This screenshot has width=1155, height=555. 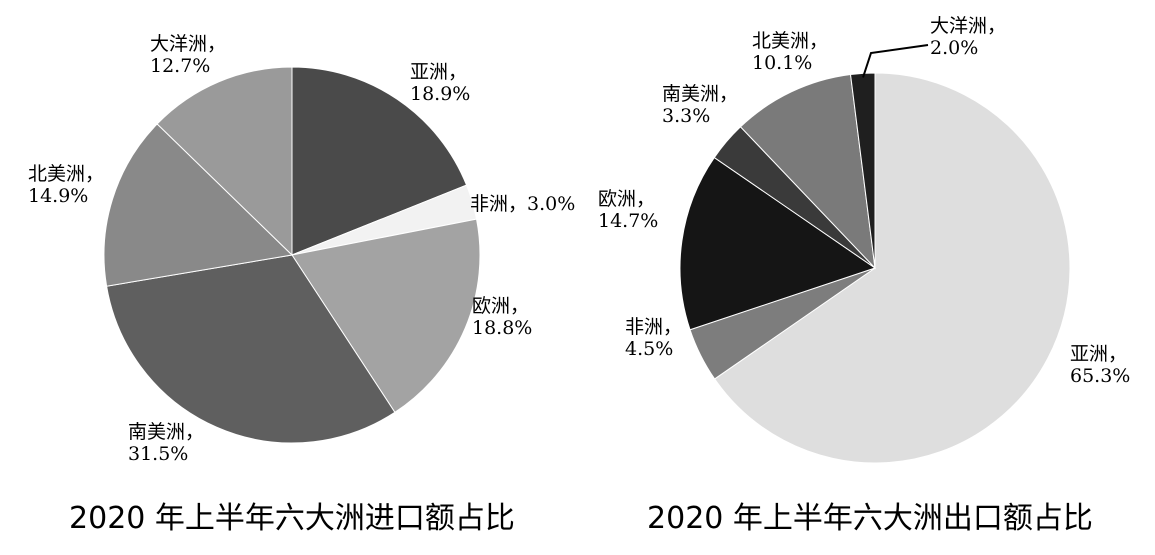 I want to click on slice-label-export-1: 非洲， 4.5%, so click(x=653, y=338).